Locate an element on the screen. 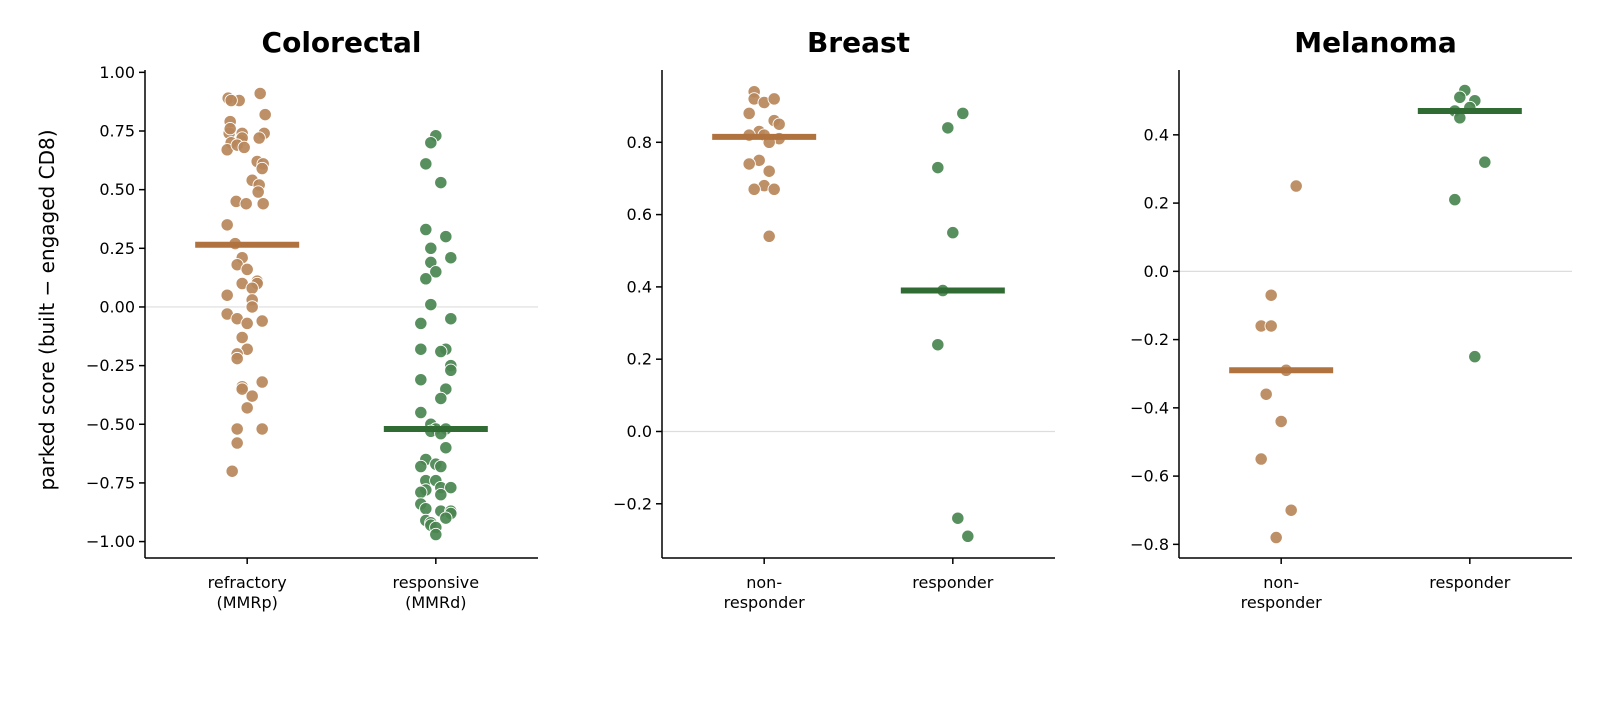 The width and height of the screenshot is (1598, 714). y-tick-label: −0.4 is located at coordinates (1149, 407).